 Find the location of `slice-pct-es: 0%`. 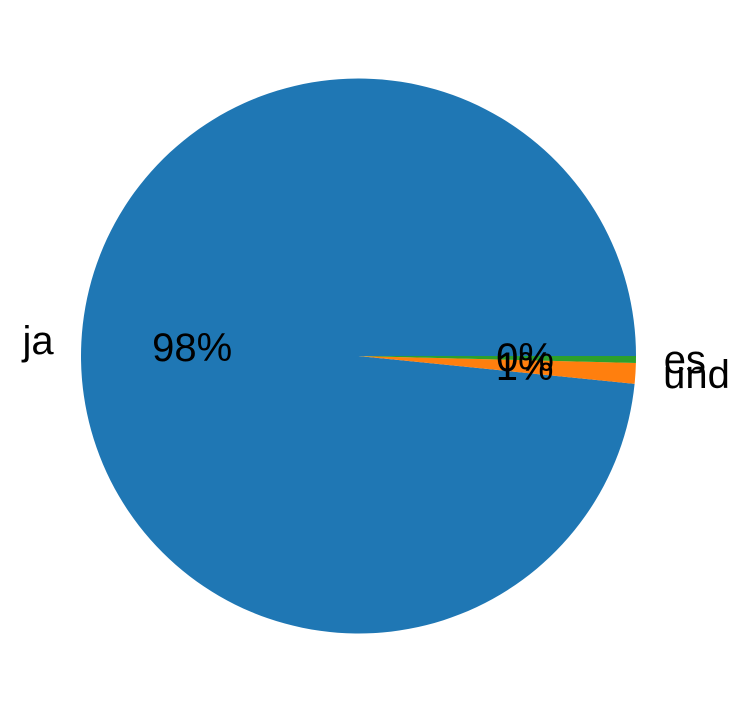

slice-pct-es: 0% is located at coordinates (525, 358).